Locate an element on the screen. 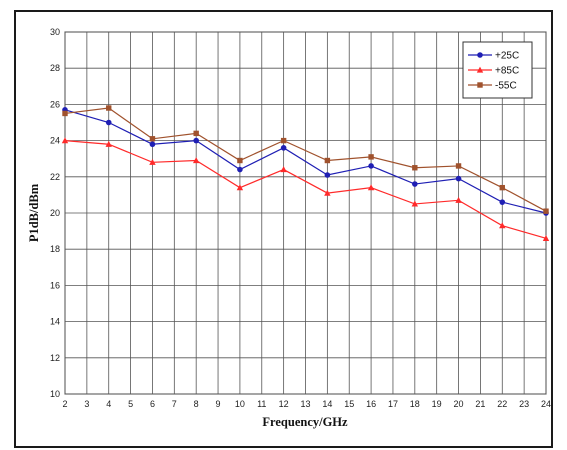  y-tick-label: 30 is located at coordinates (55, 32).